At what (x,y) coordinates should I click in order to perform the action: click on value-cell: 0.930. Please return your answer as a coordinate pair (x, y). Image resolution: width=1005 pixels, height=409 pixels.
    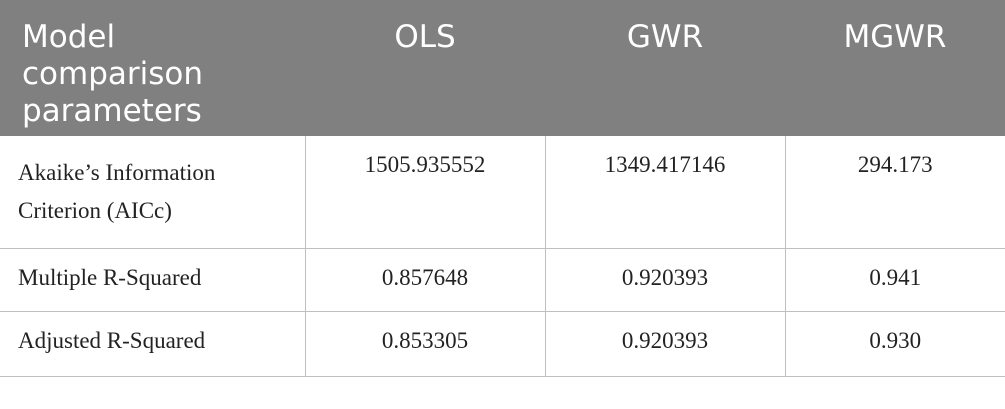
    Looking at the image, I should click on (894, 344).